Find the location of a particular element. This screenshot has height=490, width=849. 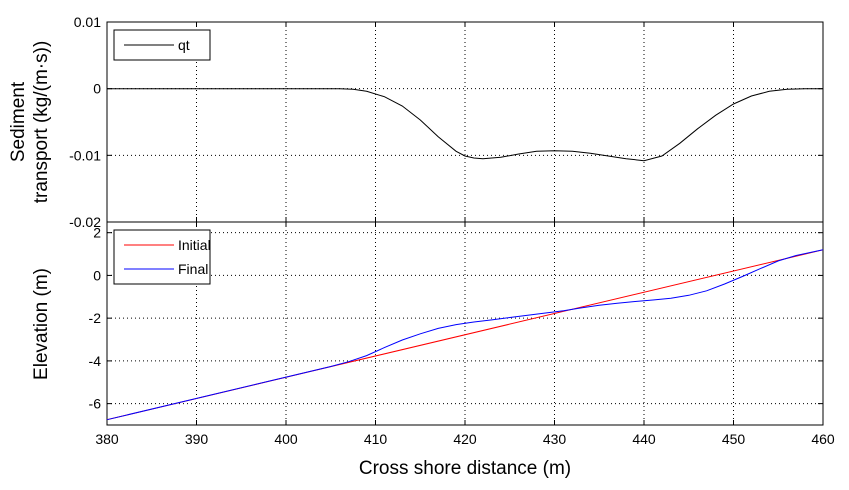

x-tick-label: 430 is located at coordinates (555, 439).